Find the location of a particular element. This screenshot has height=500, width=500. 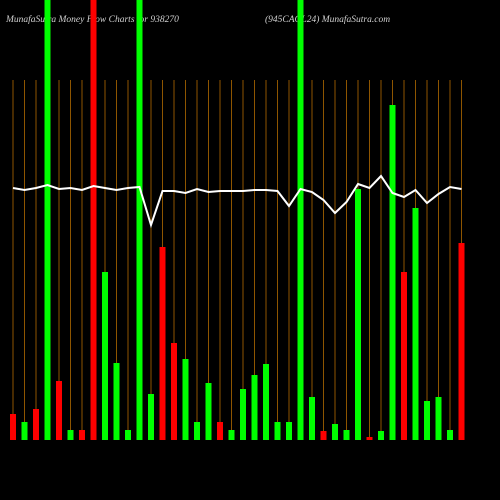

line is located at coordinates (237, 201).